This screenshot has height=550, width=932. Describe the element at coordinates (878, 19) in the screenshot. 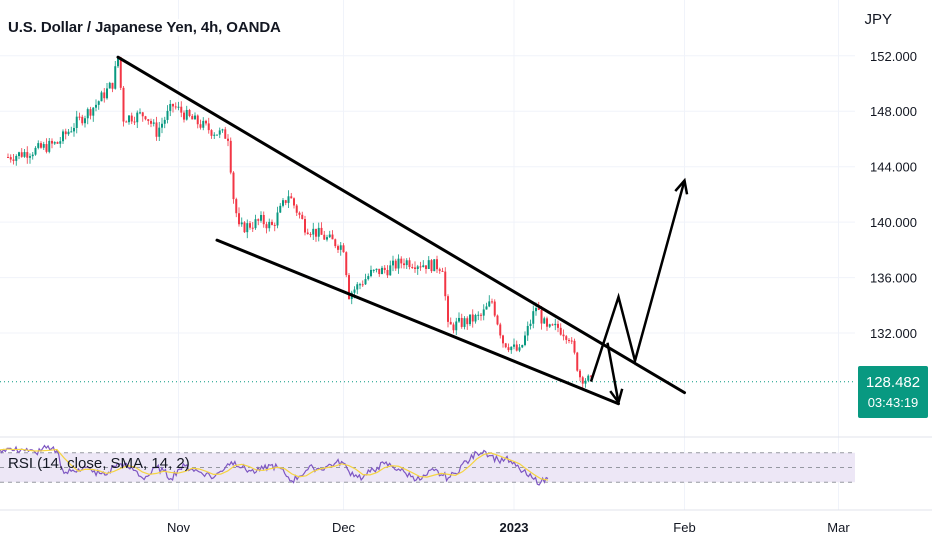

I see `currency-unit: JPY` at that location.